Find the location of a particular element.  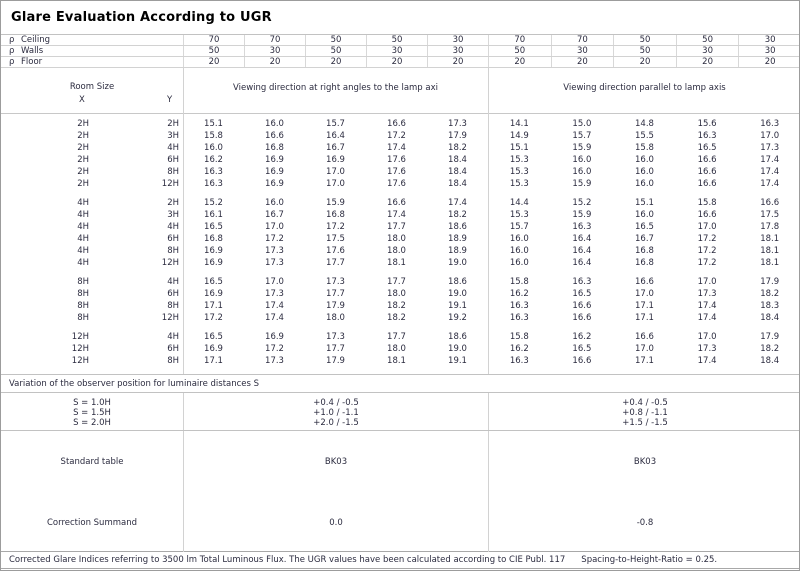

reflectance-row: ρ Floor 20 20 20 20 20 20 20 20 20 20 is located at coordinates (400, 62).